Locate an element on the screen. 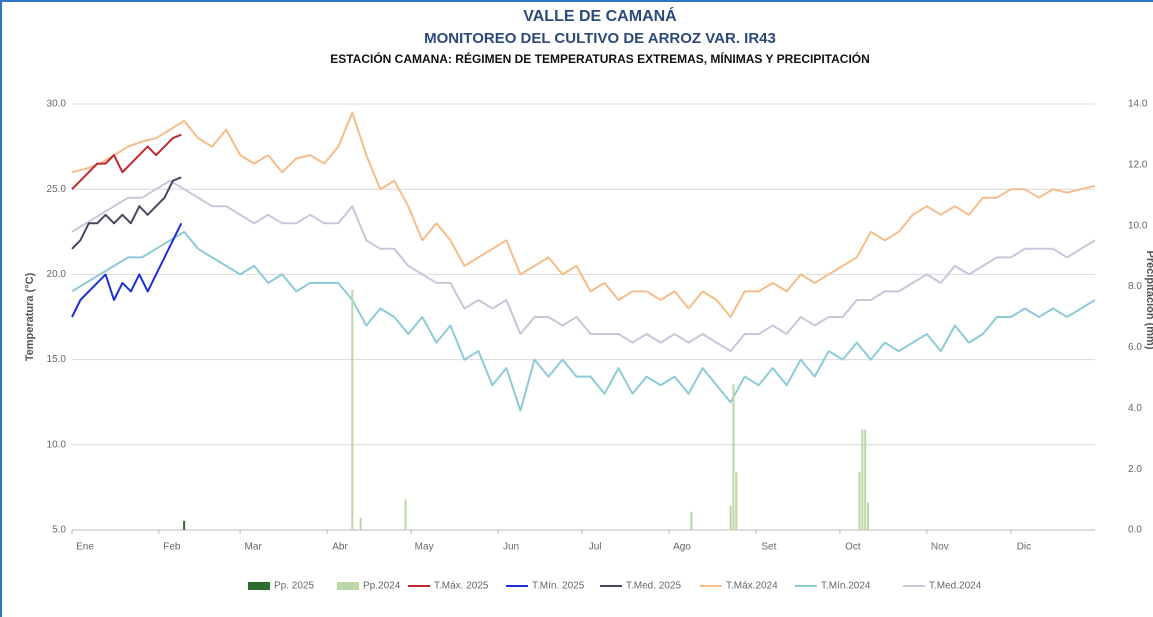 This screenshot has width=1153, height=617. legend-label: T.Med.2024 is located at coordinates (955, 586).